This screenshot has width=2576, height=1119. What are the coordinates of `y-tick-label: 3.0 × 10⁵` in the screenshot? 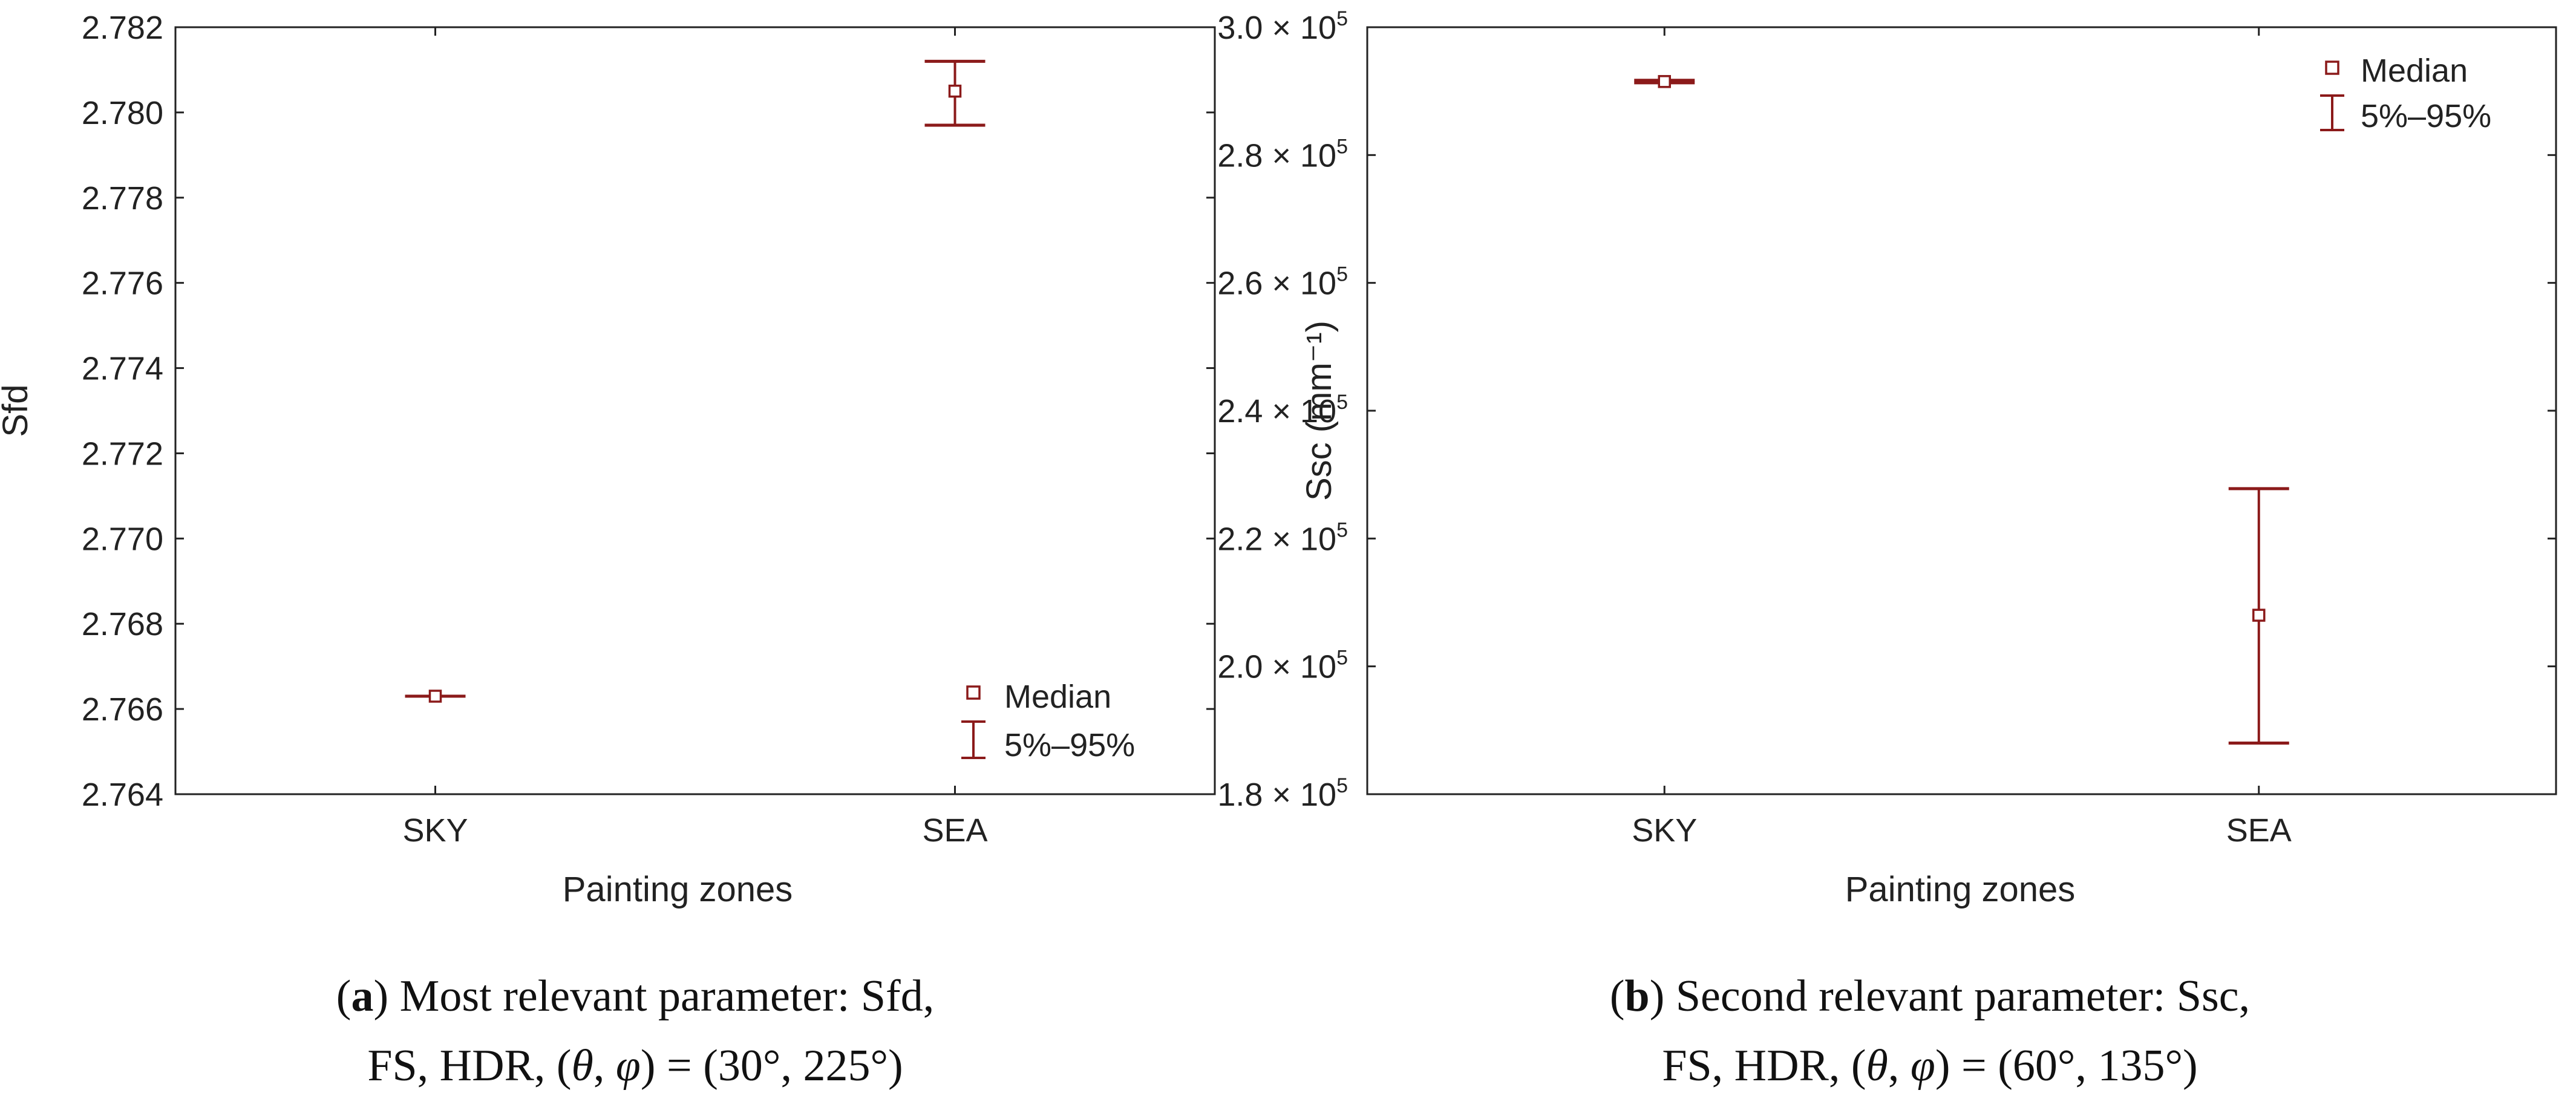 It's located at (1282, 26).